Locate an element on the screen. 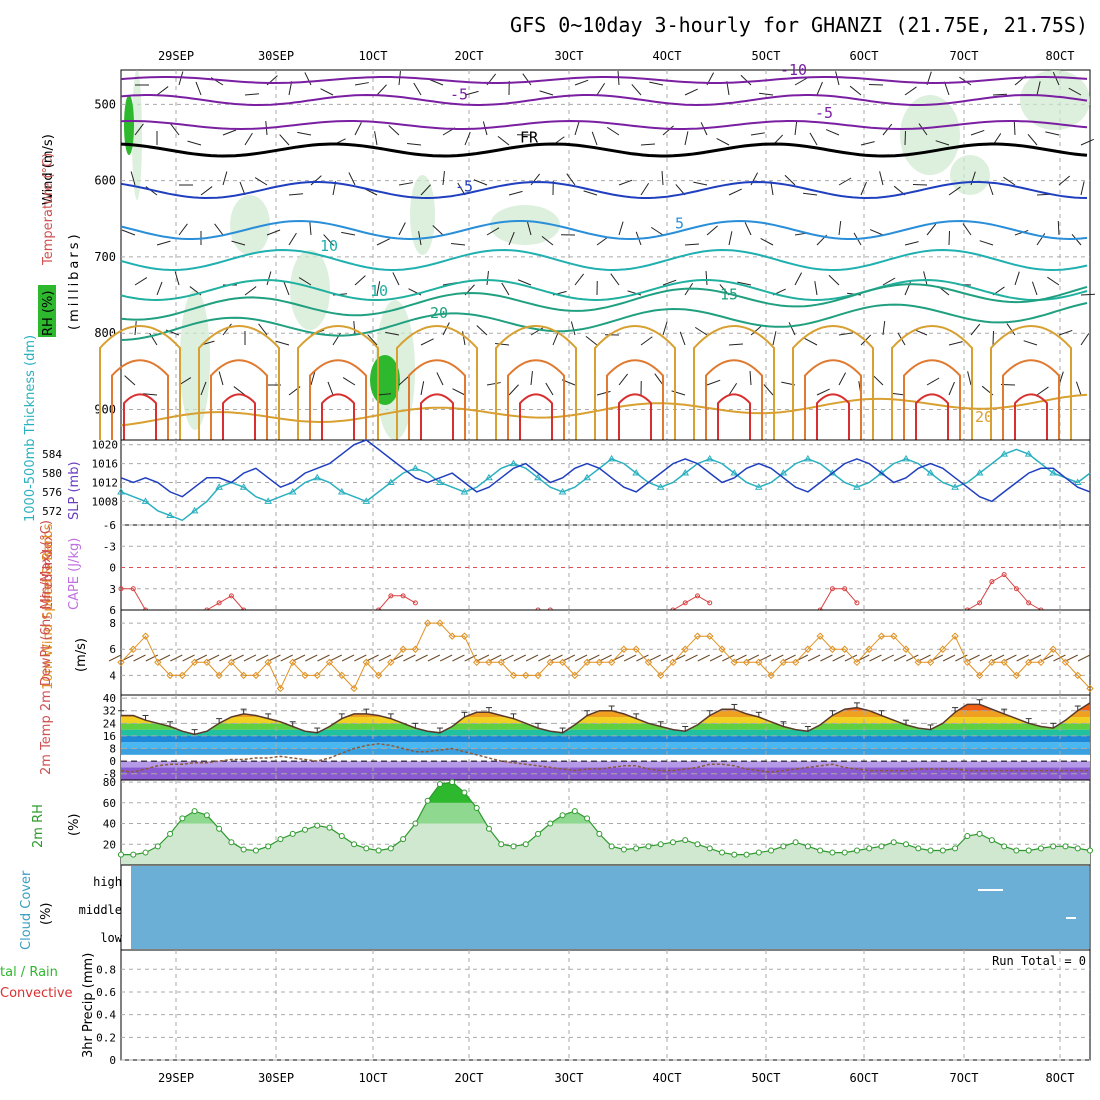 The height and width of the screenshot is (1100, 1100). isotherm-line is located at coordinates (604, 125).